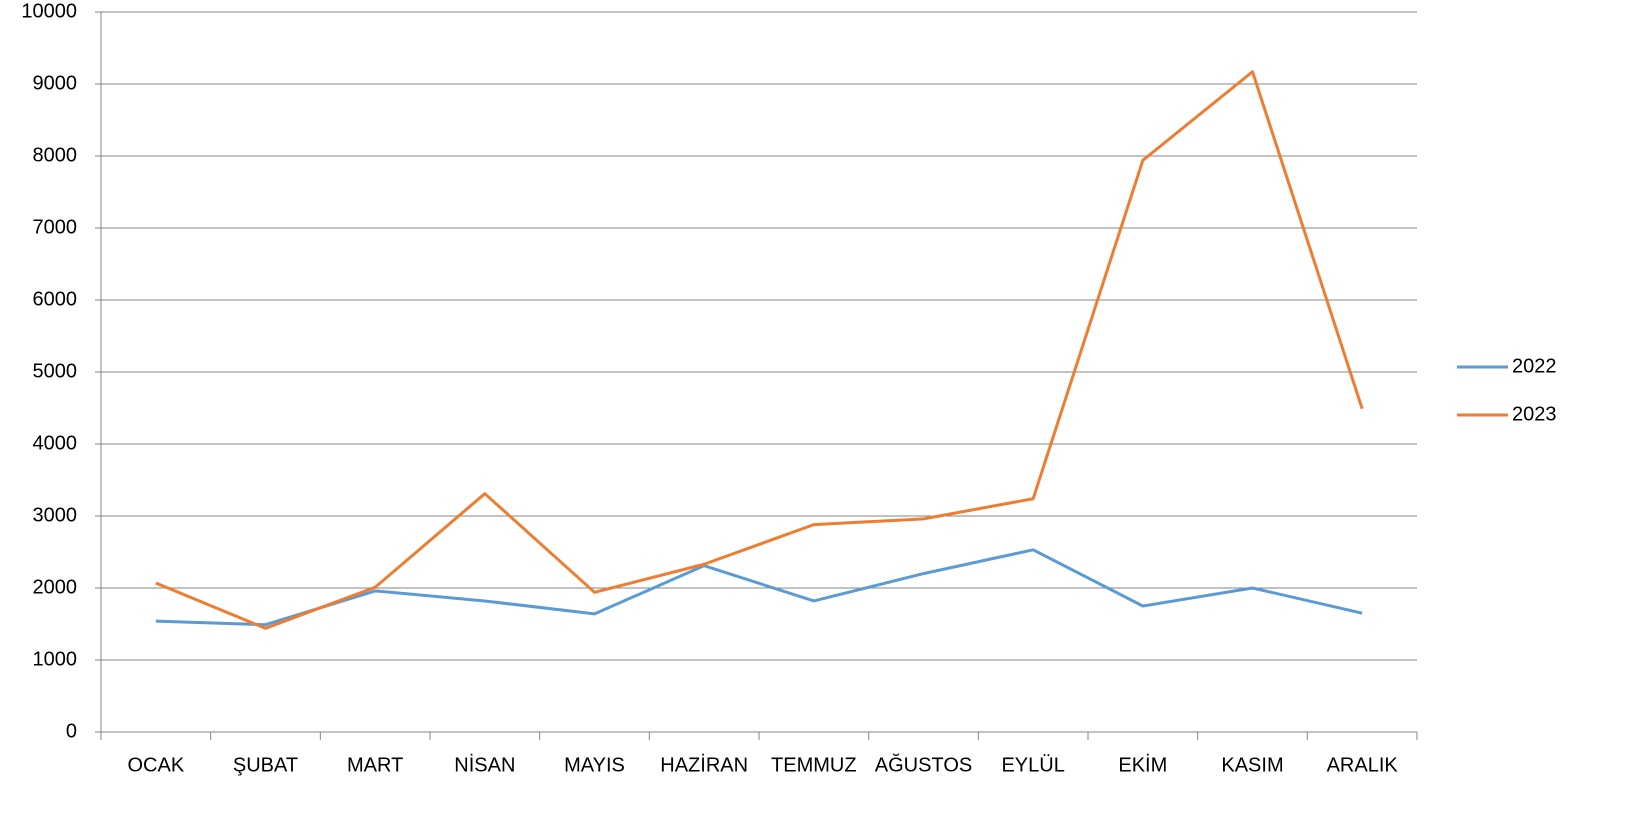 Image resolution: width=1632 pixels, height=814 pixels. What do you see at coordinates (484, 764) in the screenshot?
I see `x-tick-label: NİSAN` at bounding box center [484, 764].